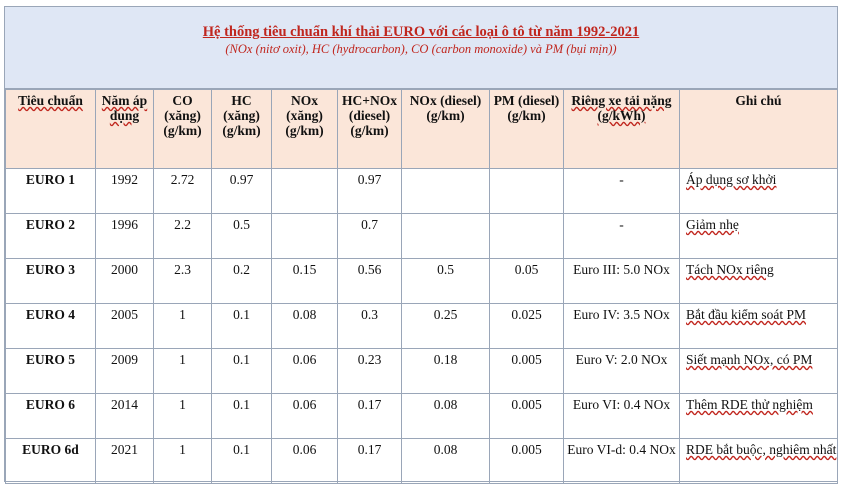 The width and height of the screenshot is (842, 487). What do you see at coordinates (124, 416) in the screenshot?
I see `cell-year: 2014` at bounding box center [124, 416].